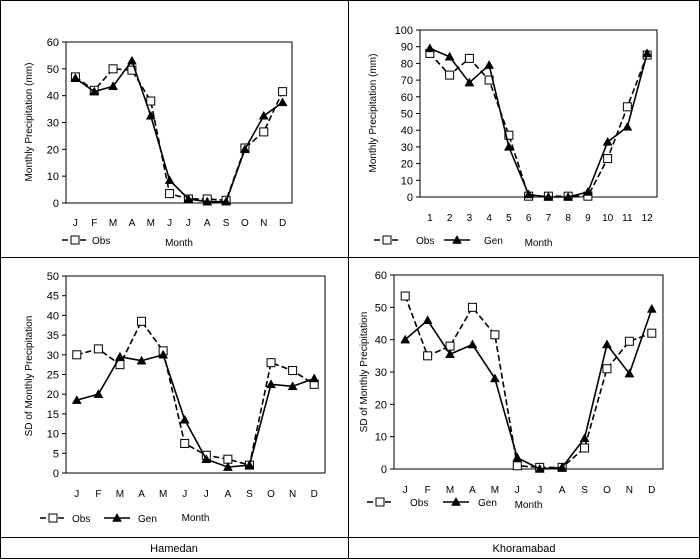 The width and height of the screenshot is (700, 559). I want to click on y-tick-label: 90, so click(407, 48).